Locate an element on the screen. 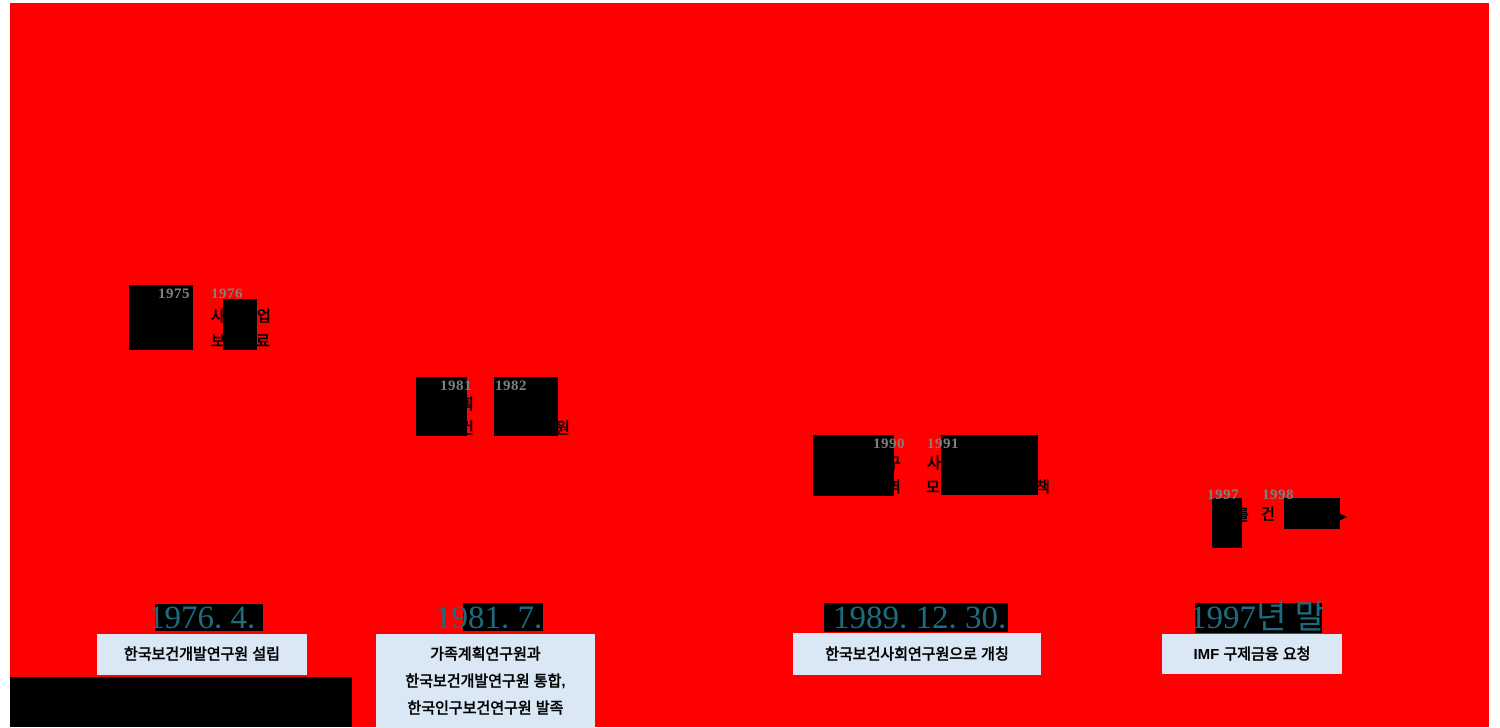  milestone-callout: 한국보건개발연구원 설립 is located at coordinates (202, 654).